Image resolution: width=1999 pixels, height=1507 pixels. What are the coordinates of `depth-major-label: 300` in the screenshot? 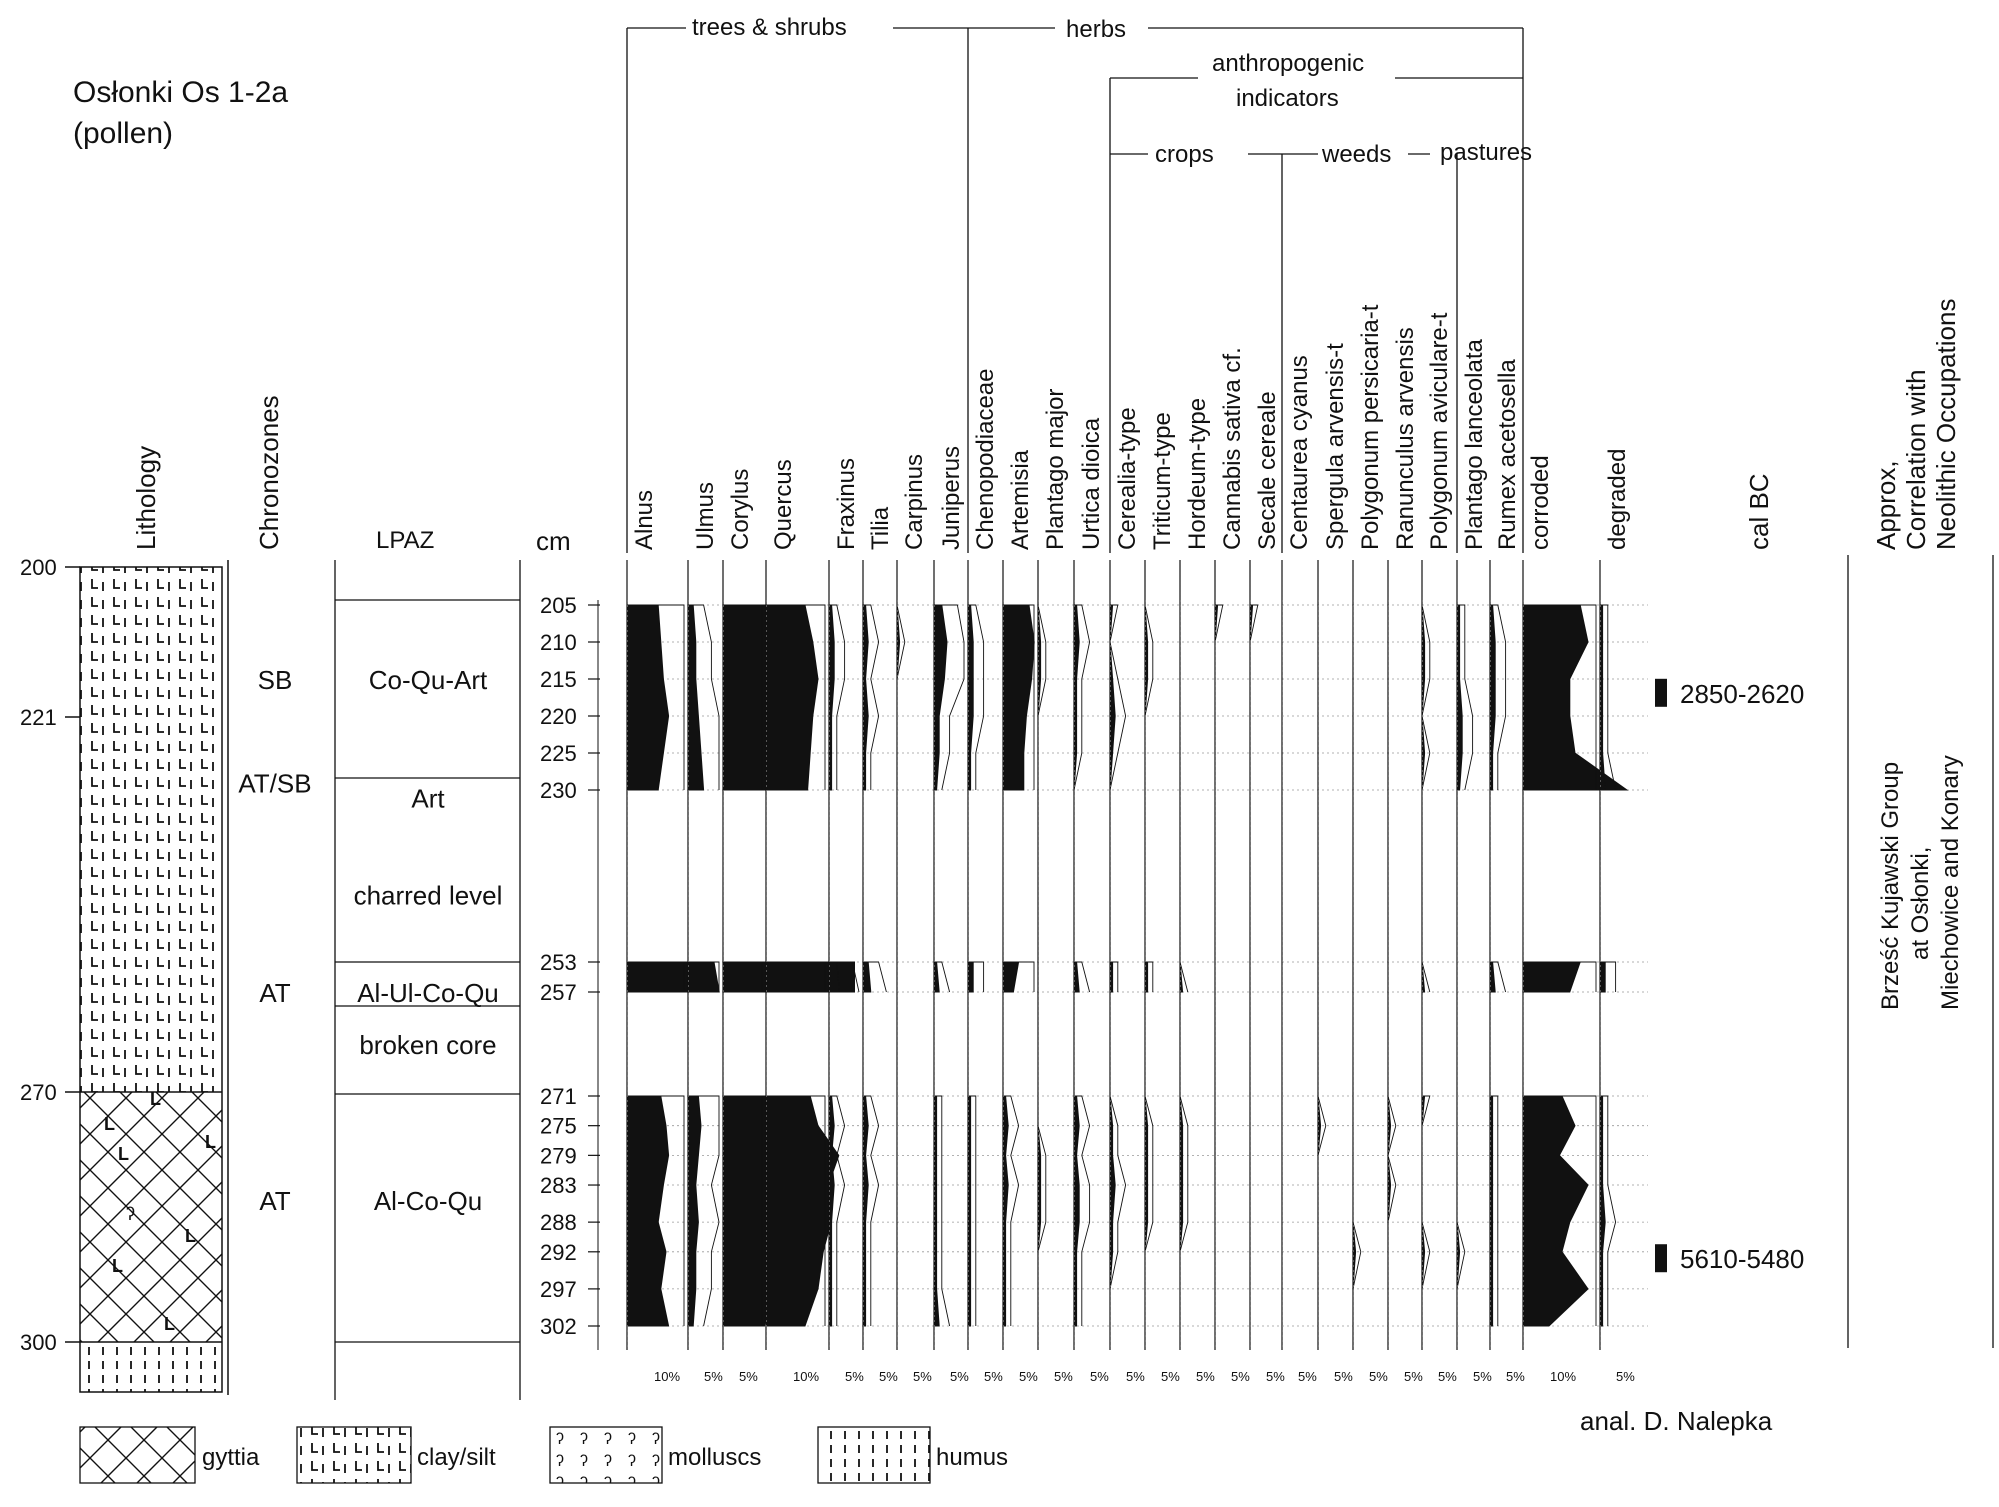 It's located at (38, 1342).